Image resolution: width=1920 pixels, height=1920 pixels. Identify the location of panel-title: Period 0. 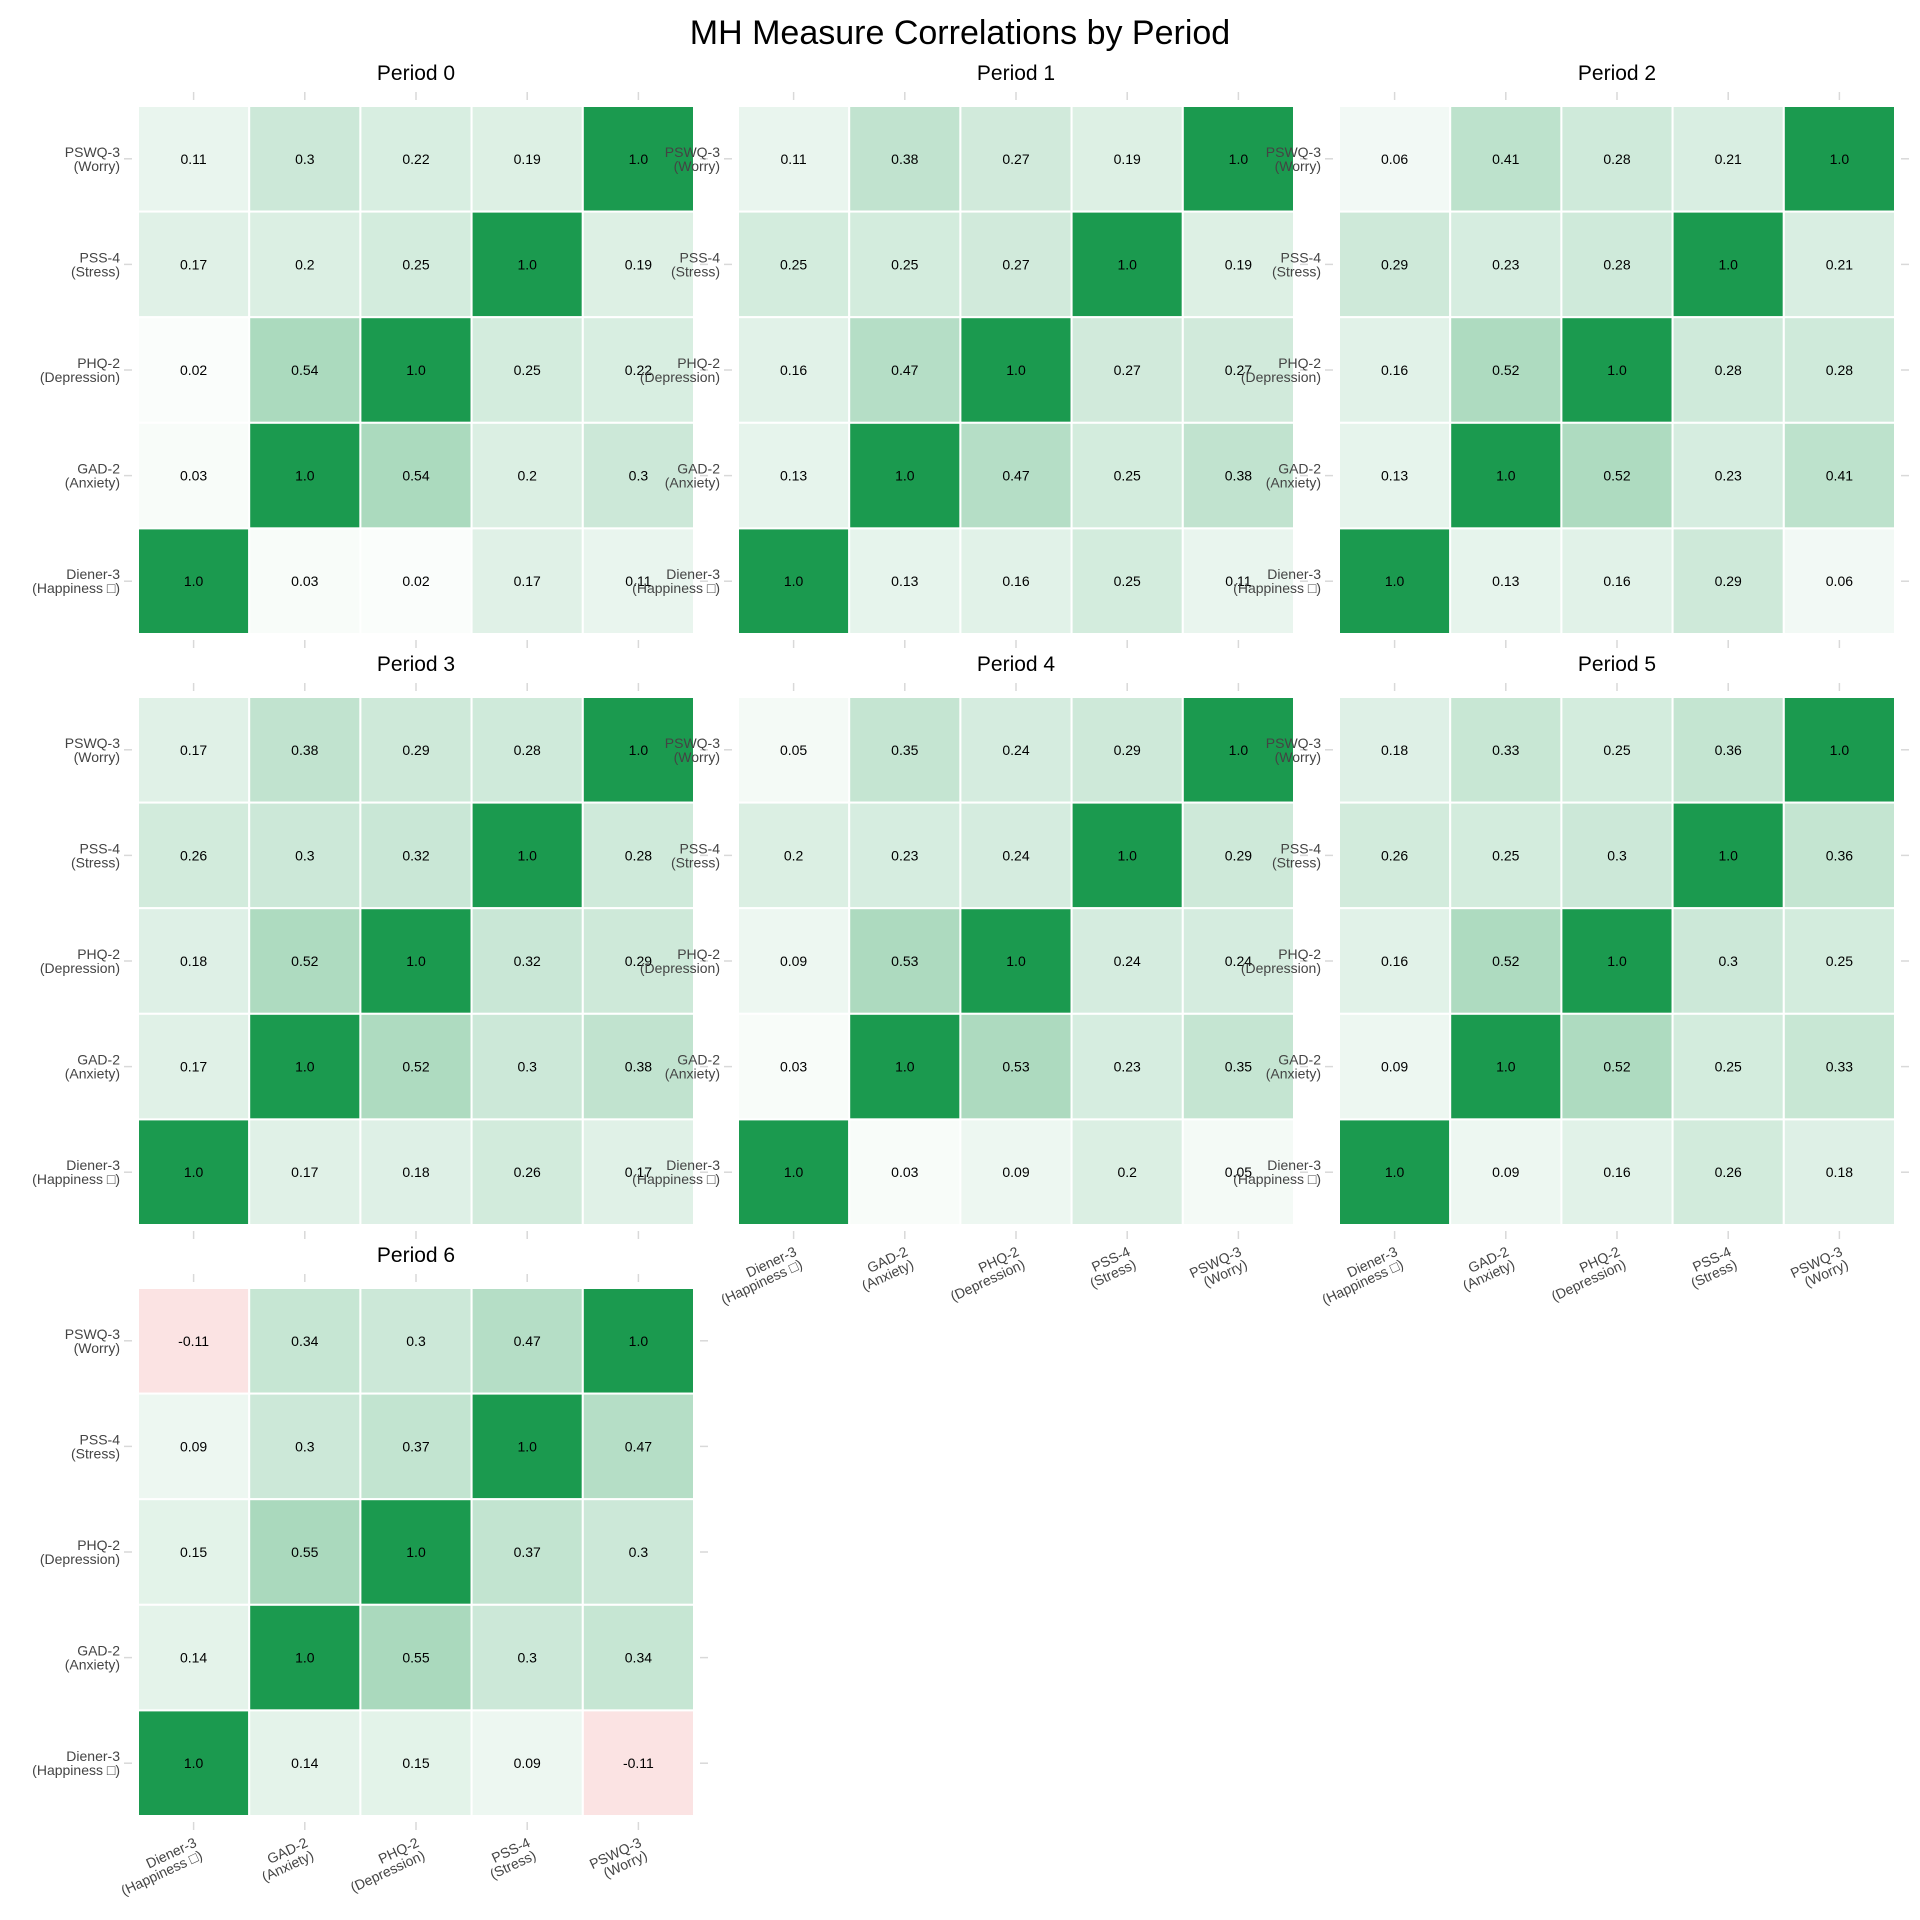
(416, 73).